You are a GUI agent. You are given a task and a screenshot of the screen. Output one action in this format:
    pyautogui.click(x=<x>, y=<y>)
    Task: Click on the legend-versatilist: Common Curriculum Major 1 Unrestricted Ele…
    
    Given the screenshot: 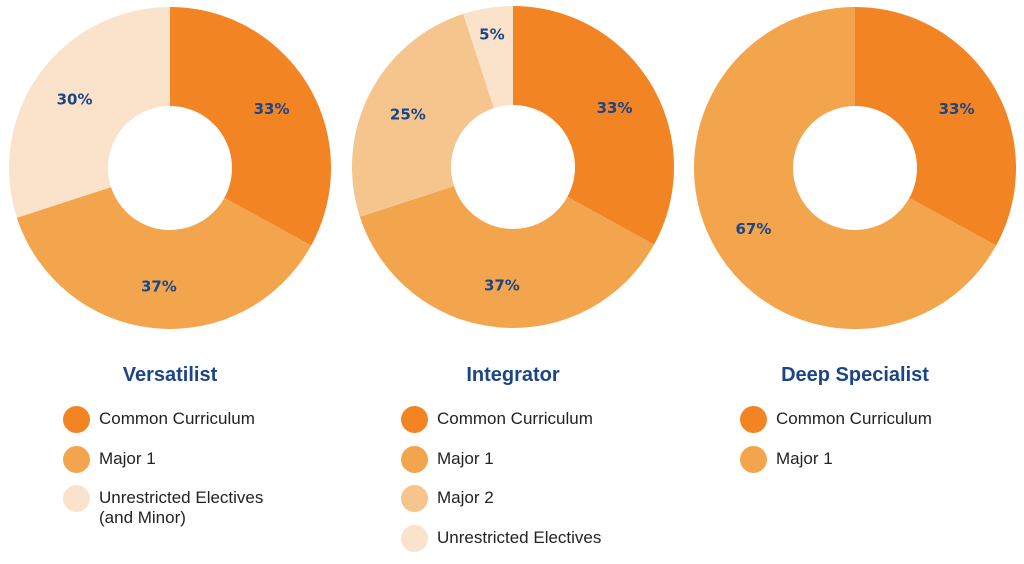 What is the action you would take?
    pyautogui.click(x=163, y=465)
    